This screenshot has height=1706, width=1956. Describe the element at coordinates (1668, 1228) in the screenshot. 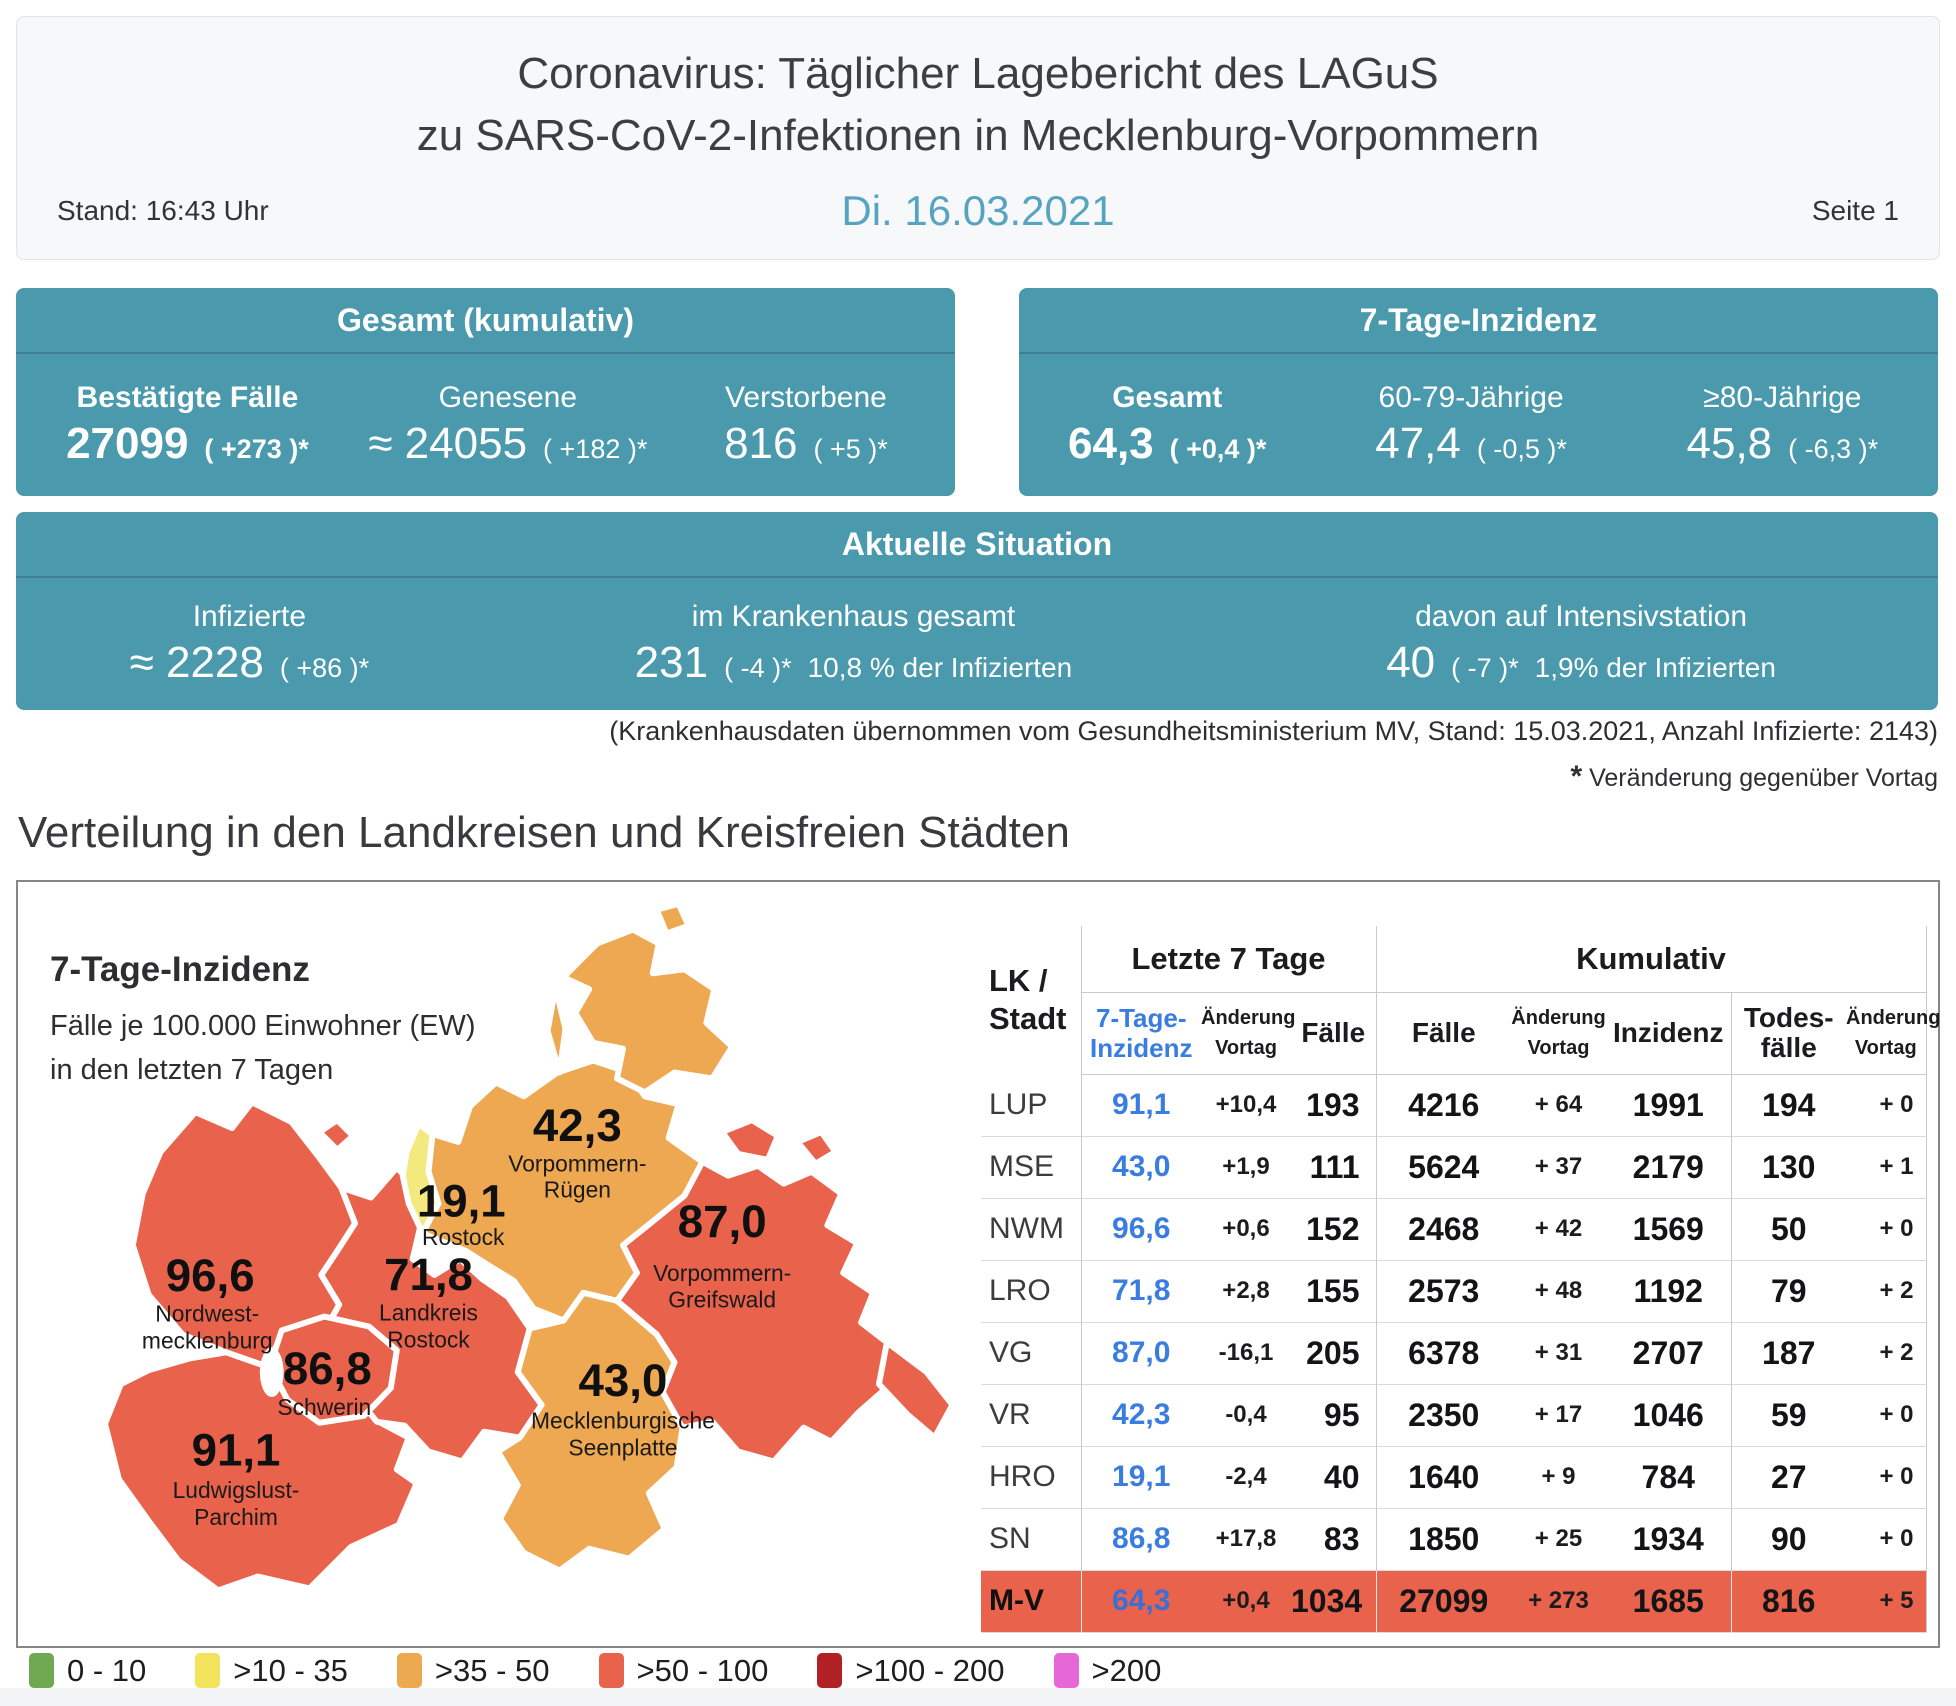

I see `cell-inc-cum: 1569` at that location.